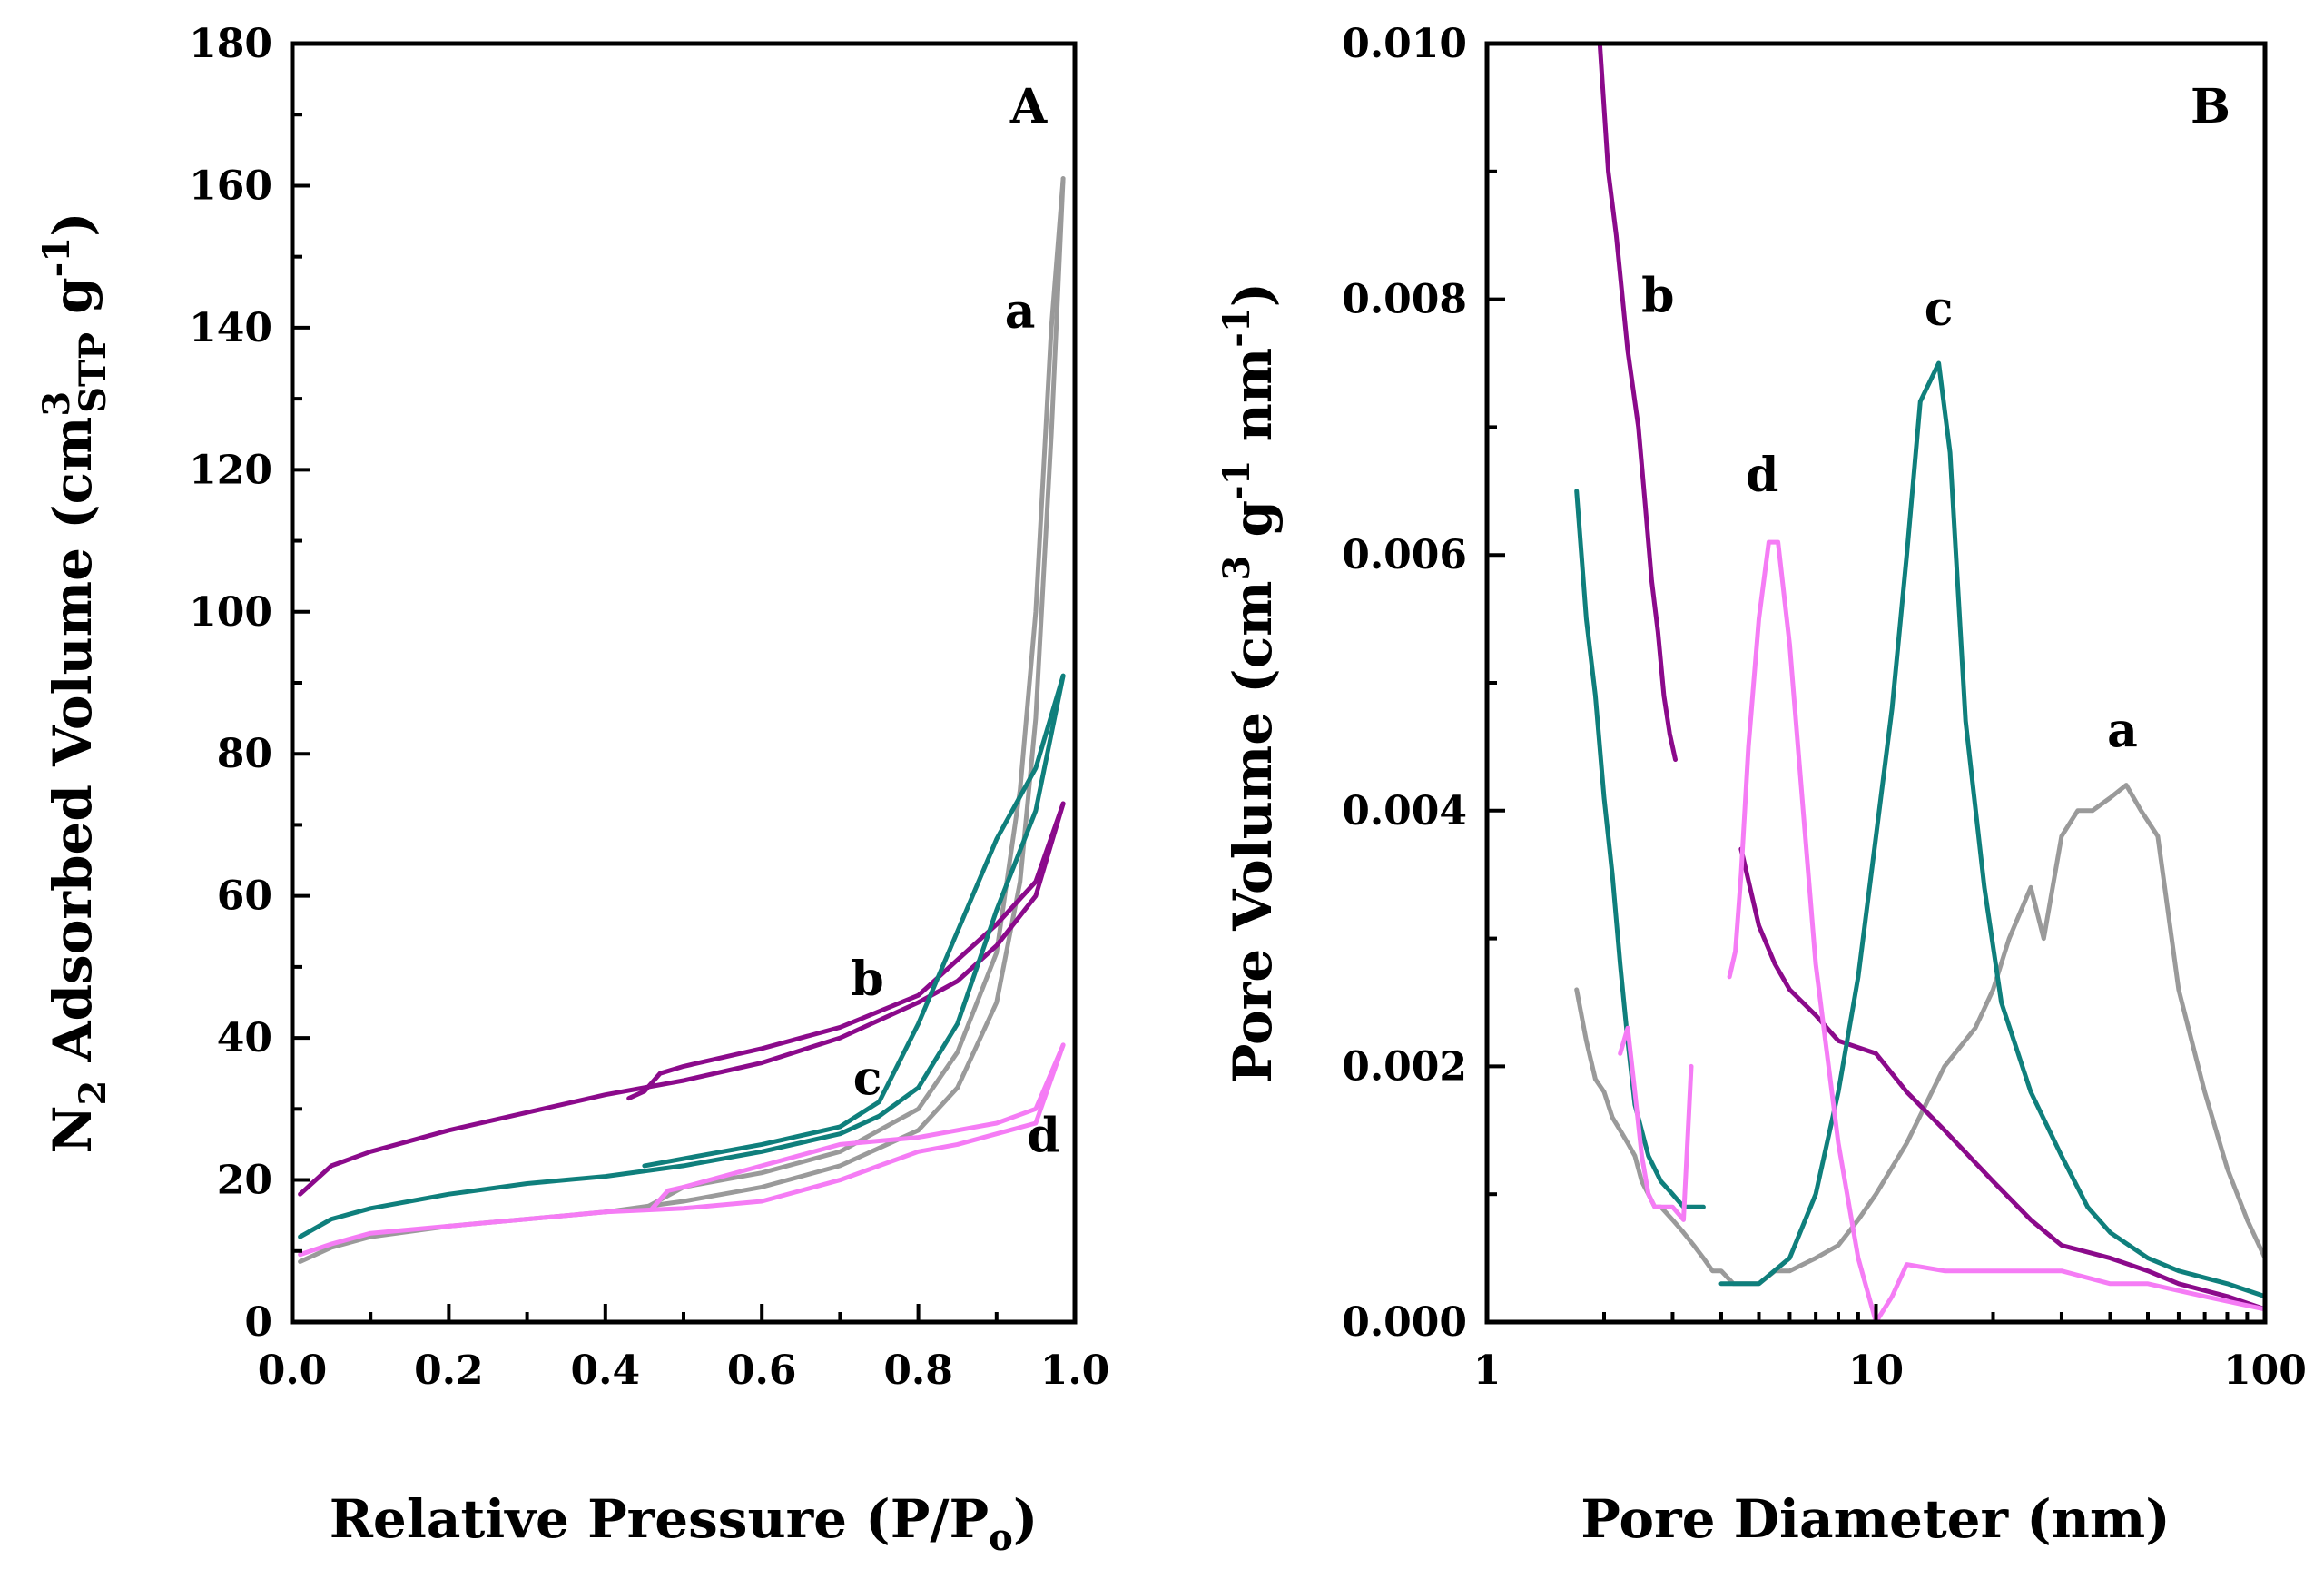 The image size is (2324, 1579). What do you see at coordinates (918, 1370) in the screenshot?
I see `panel-a-xtick-label: 0.8` at bounding box center [918, 1370].